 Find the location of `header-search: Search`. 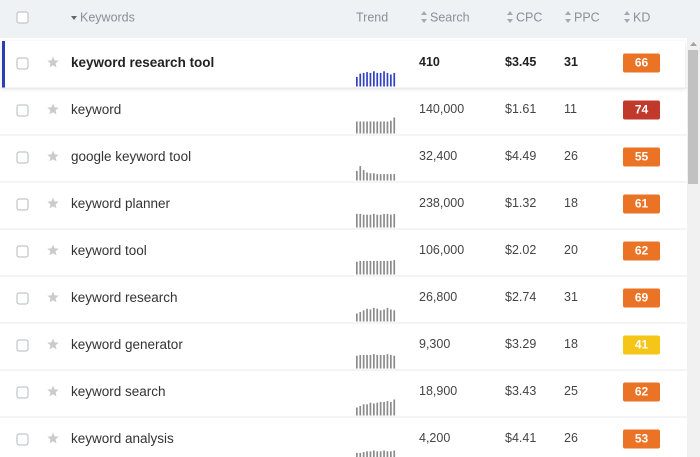

header-search: Search is located at coordinates (450, 17).